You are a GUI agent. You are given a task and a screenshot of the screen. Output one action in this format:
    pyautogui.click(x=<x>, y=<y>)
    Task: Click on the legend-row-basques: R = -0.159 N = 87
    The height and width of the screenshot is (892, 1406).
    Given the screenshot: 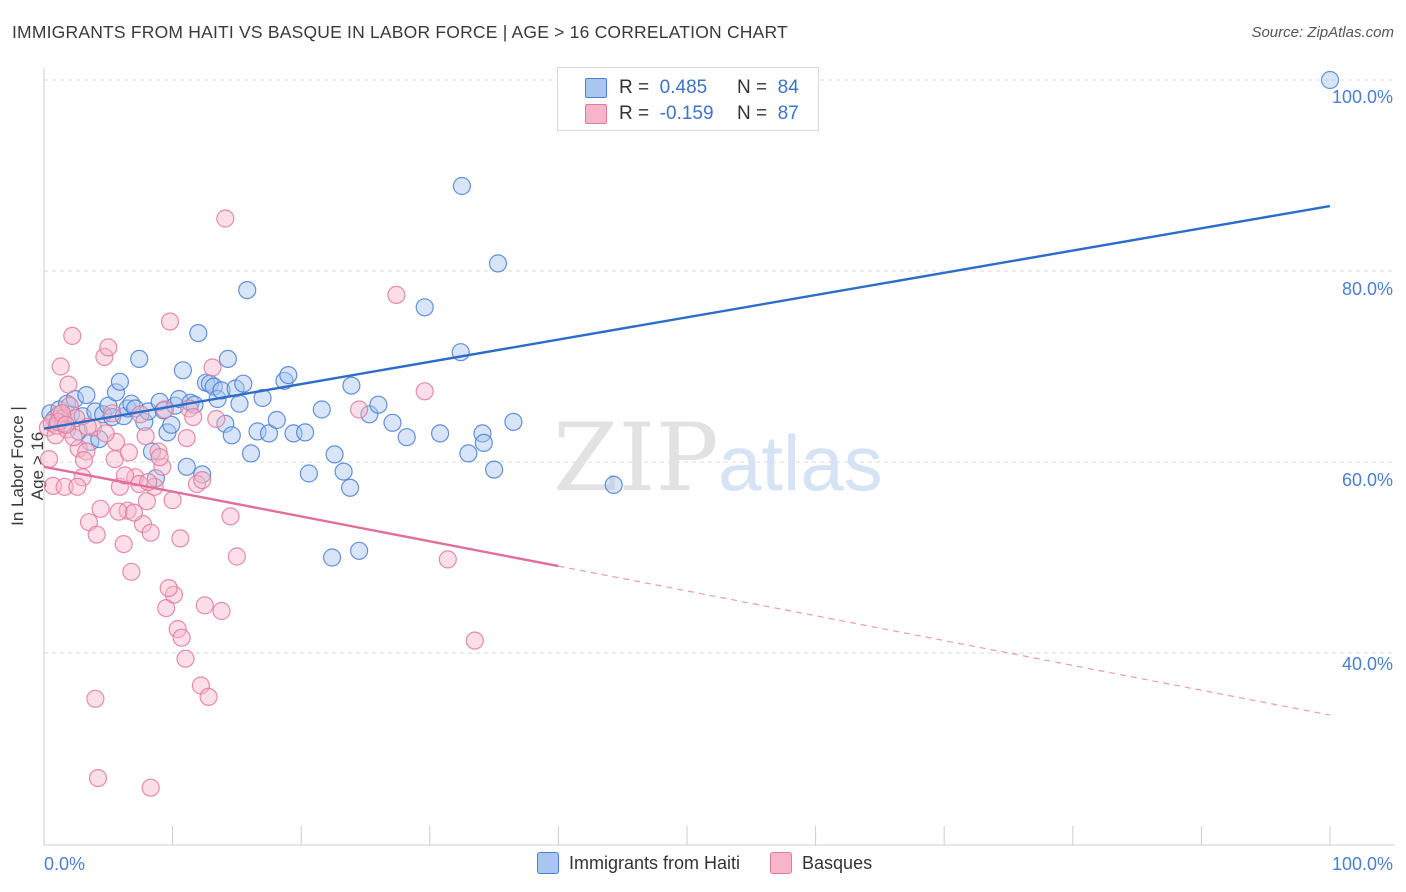 What is the action you would take?
    pyautogui.click(x=692, y=114)
    